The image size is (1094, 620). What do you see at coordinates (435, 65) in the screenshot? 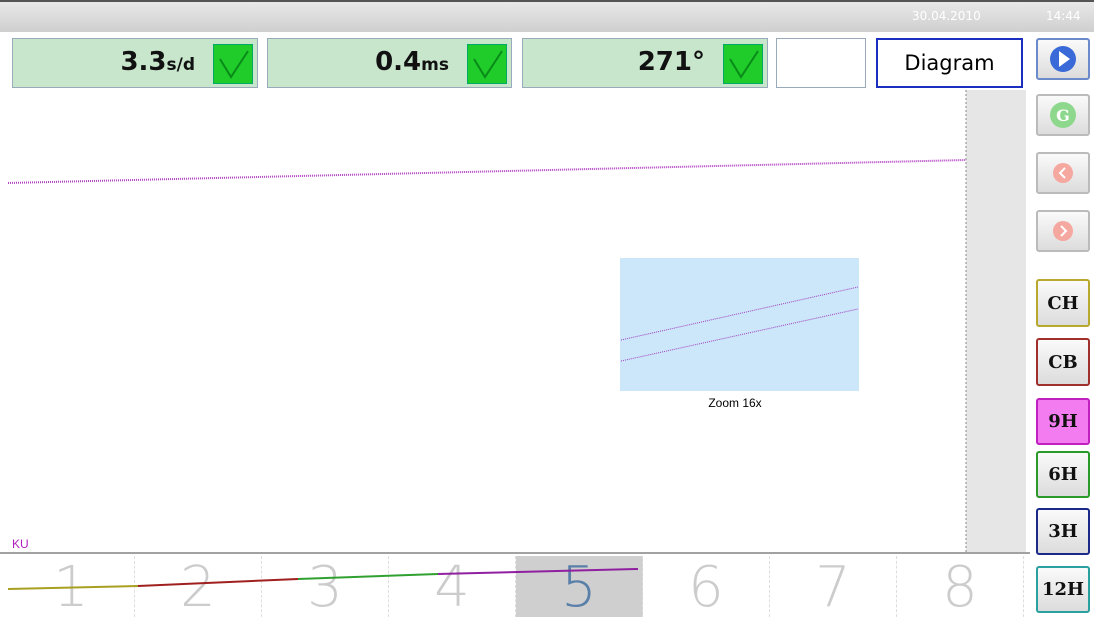
I see `beat-error-unit: ms` at bounding box center [435, 65].